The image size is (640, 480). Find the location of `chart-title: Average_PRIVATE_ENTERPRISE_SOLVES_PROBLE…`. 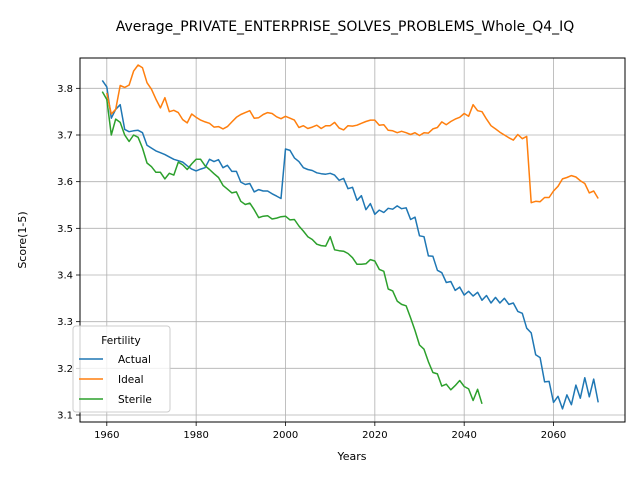

chart-title: Average_PRIVATE_ENTERPRISE_SOLVES_PROBLE… is located at coordinates (345, 27).